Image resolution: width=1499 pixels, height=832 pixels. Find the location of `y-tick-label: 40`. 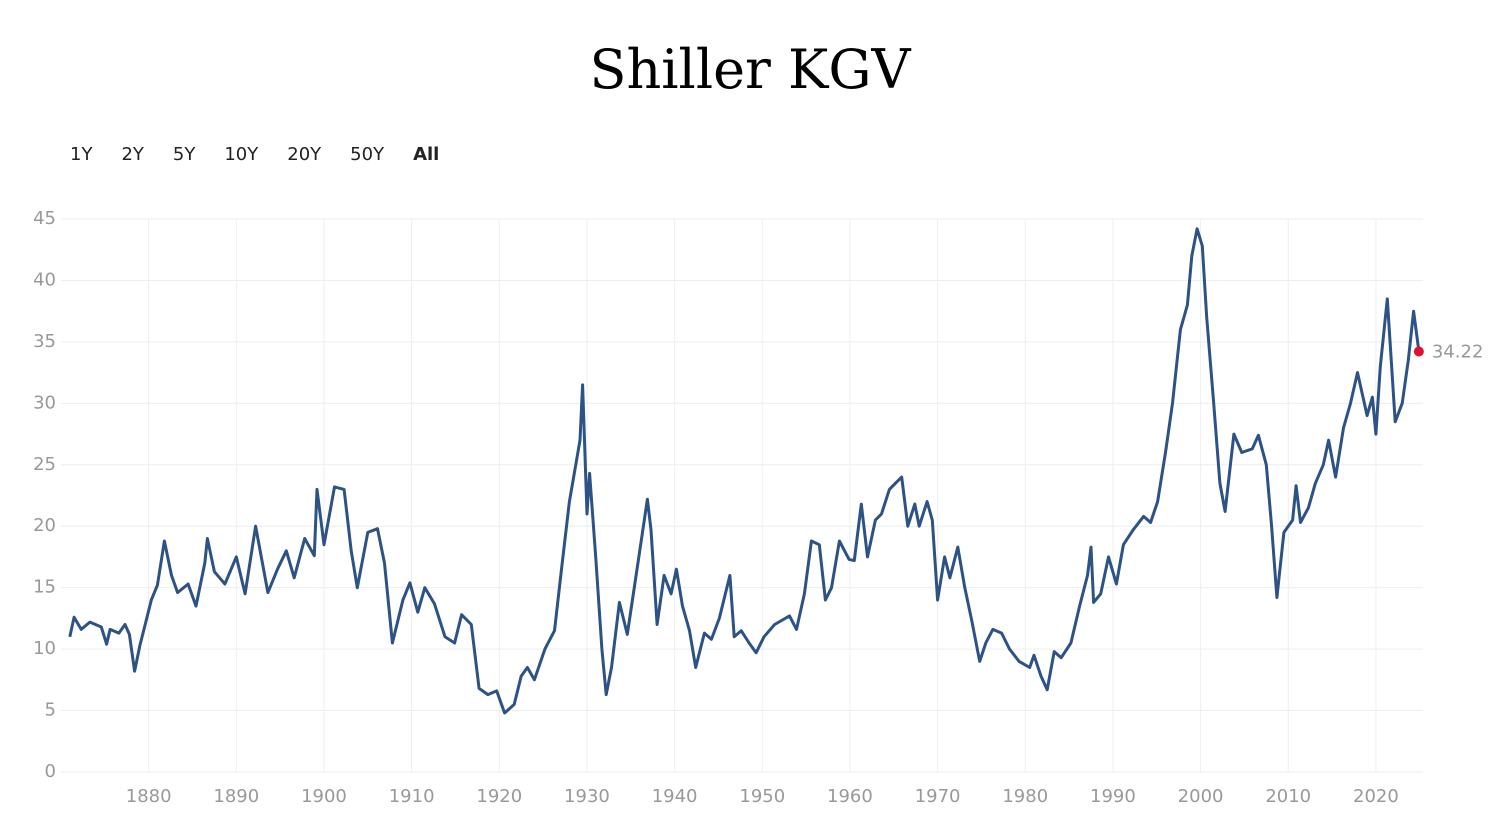

y-tick-label: 40 is located at coordinates (44, 279).